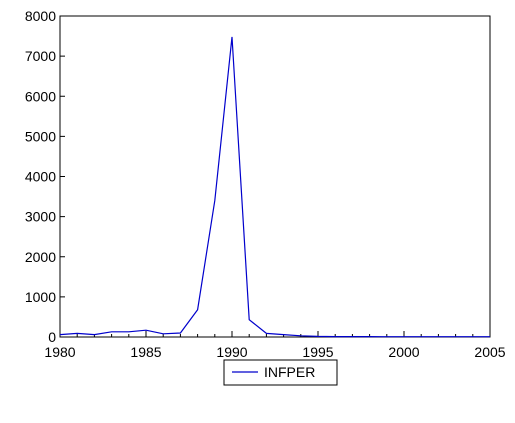 This screenshot has height=423, width=515. Describe the element at coordinates (145, 352) in the screenshot. I see `x-tick-label: 1985` at that location.